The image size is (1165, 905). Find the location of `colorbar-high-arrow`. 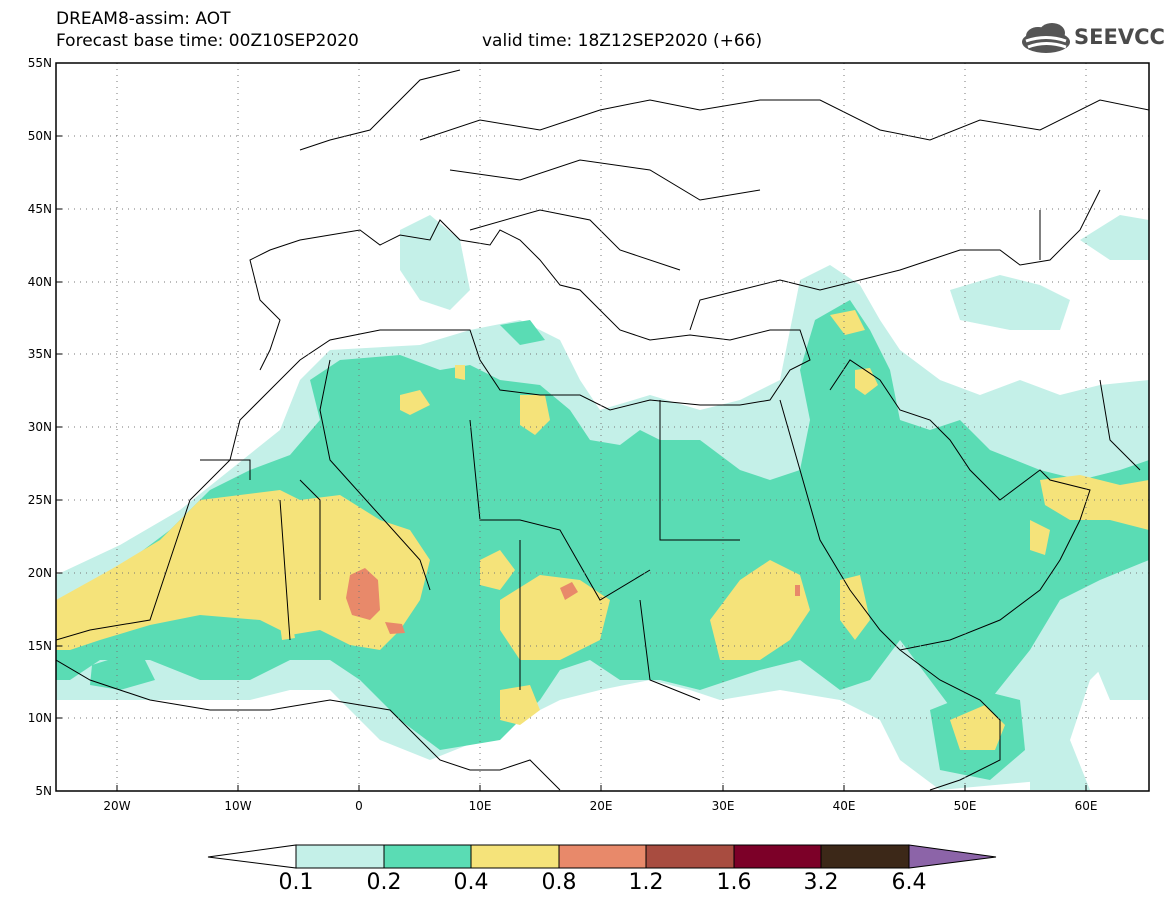

colorbar-high-arrow is located at coordinates (952, 856).